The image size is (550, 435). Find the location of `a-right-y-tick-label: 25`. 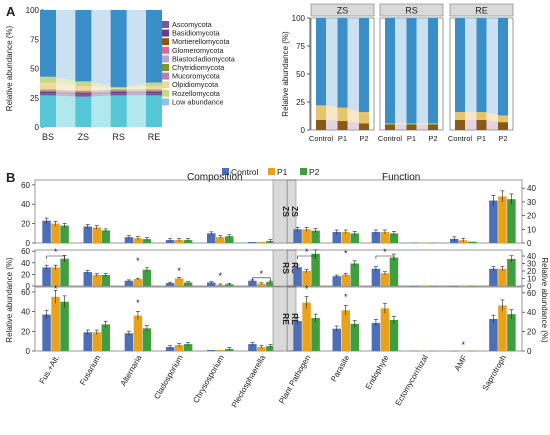

a-right-y-tick-label: 25 is located at coordinates (300, 102).